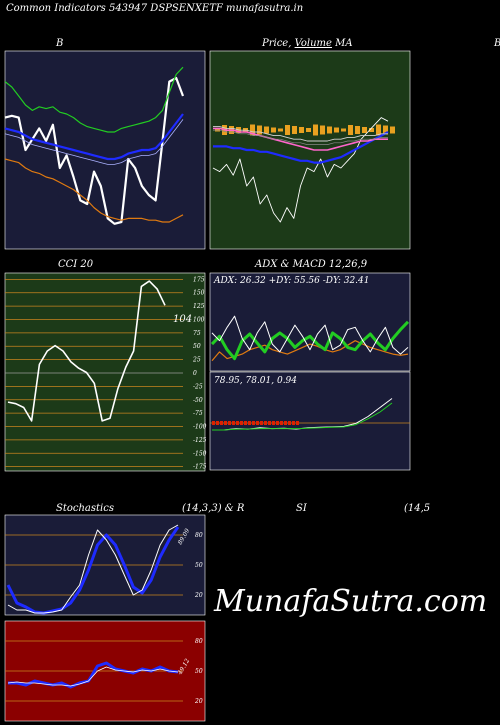 The height and width of the screenshot is (725, 500). I want to click on price-pane, so click(310, 150).